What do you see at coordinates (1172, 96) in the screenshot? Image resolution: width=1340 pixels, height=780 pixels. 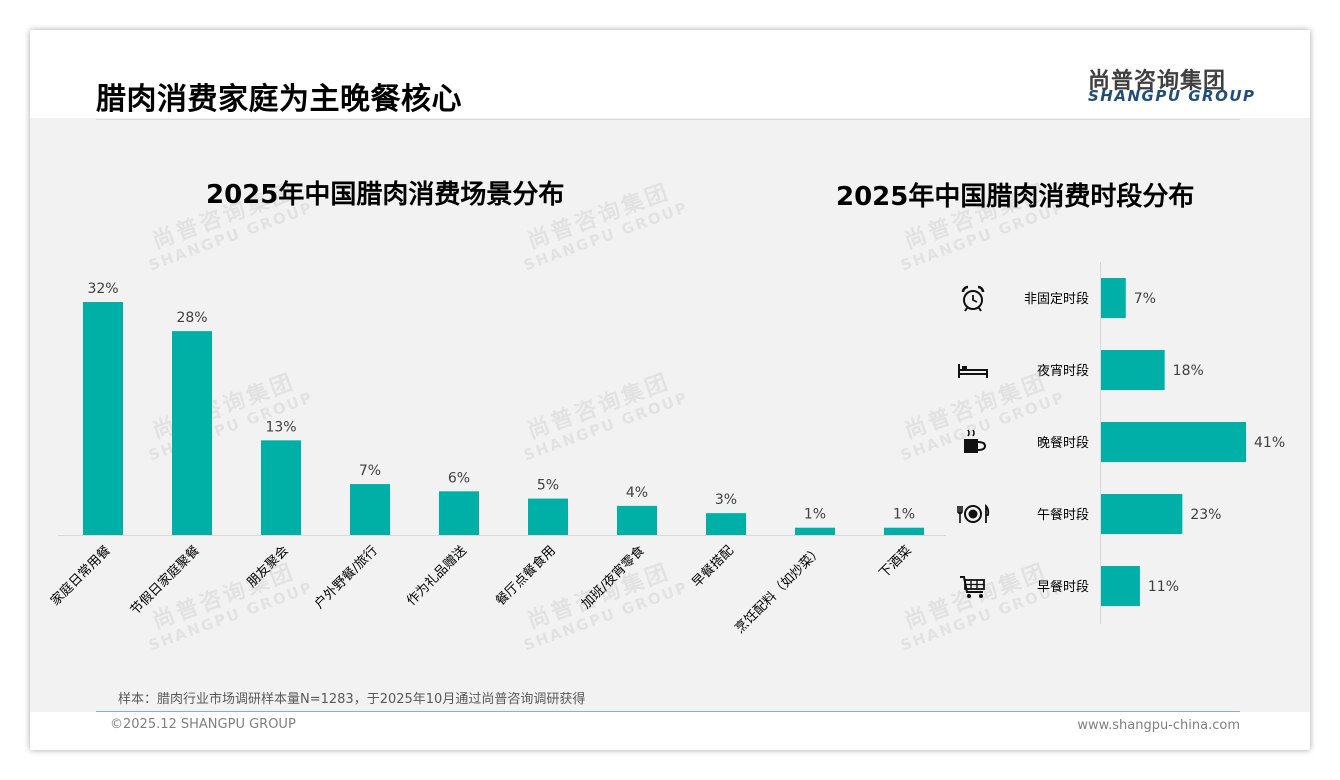 I see `logo-text-en: SHANGPU GROUP` at bounding box center [1172, 96].